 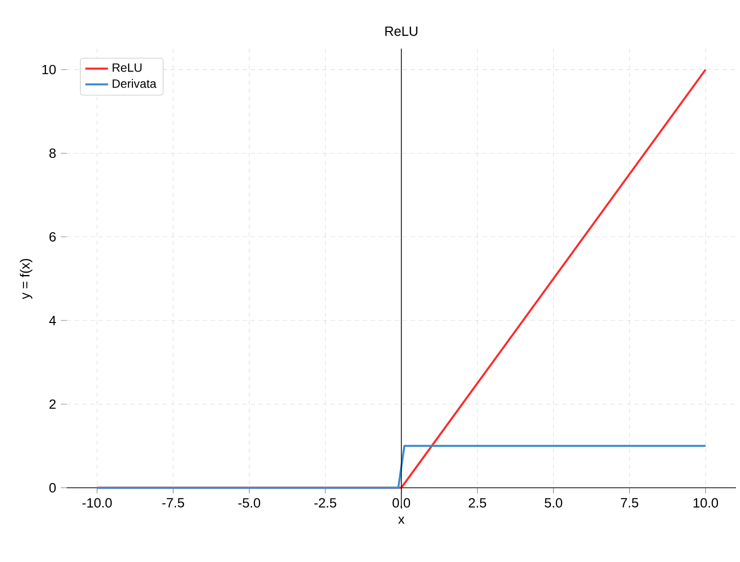 I want to click on x-tick-label: 10.0, so click(x=706, y=503).